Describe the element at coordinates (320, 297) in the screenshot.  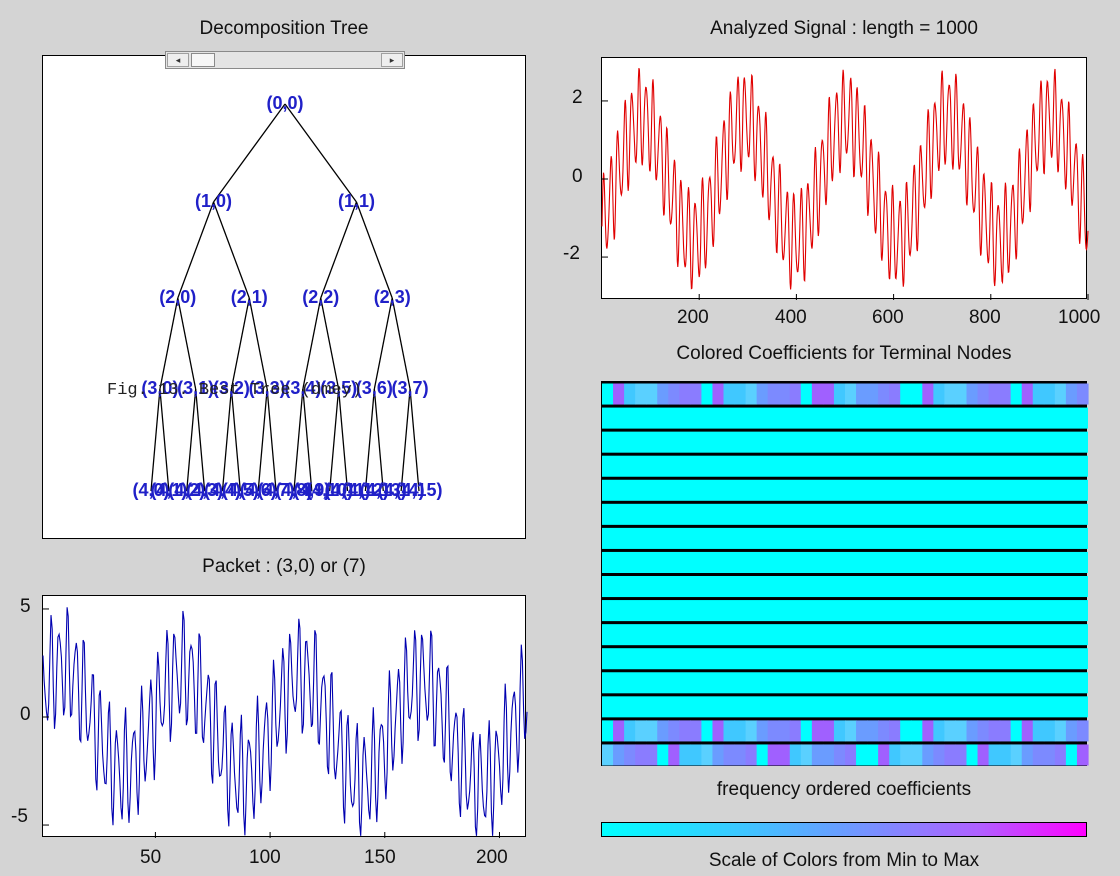
I see `tree-node-label: (2,2)` at that location.